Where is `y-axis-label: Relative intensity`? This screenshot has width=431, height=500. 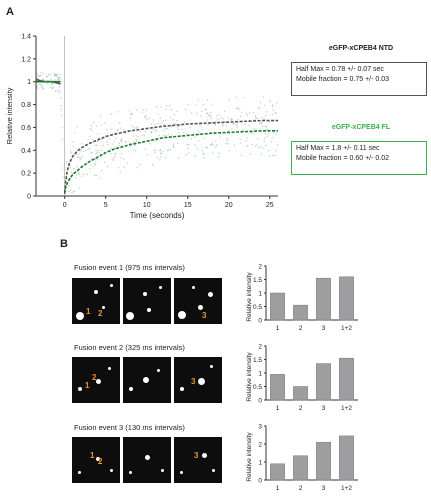 y-axis-label: Relative intensity is located at coordinates (9, 115).